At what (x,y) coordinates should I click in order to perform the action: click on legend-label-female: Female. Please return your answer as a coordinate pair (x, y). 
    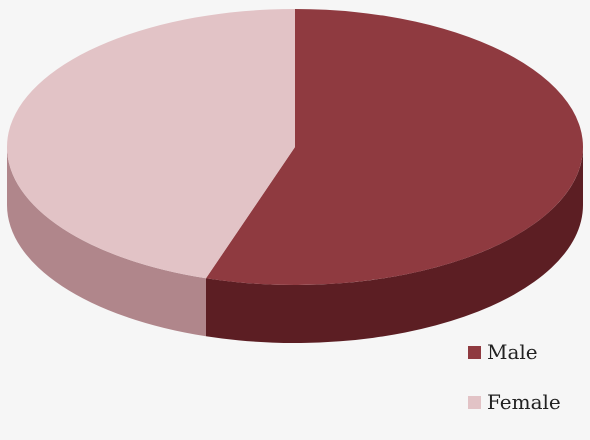
    Looking at the image, I should click on (524, 402).